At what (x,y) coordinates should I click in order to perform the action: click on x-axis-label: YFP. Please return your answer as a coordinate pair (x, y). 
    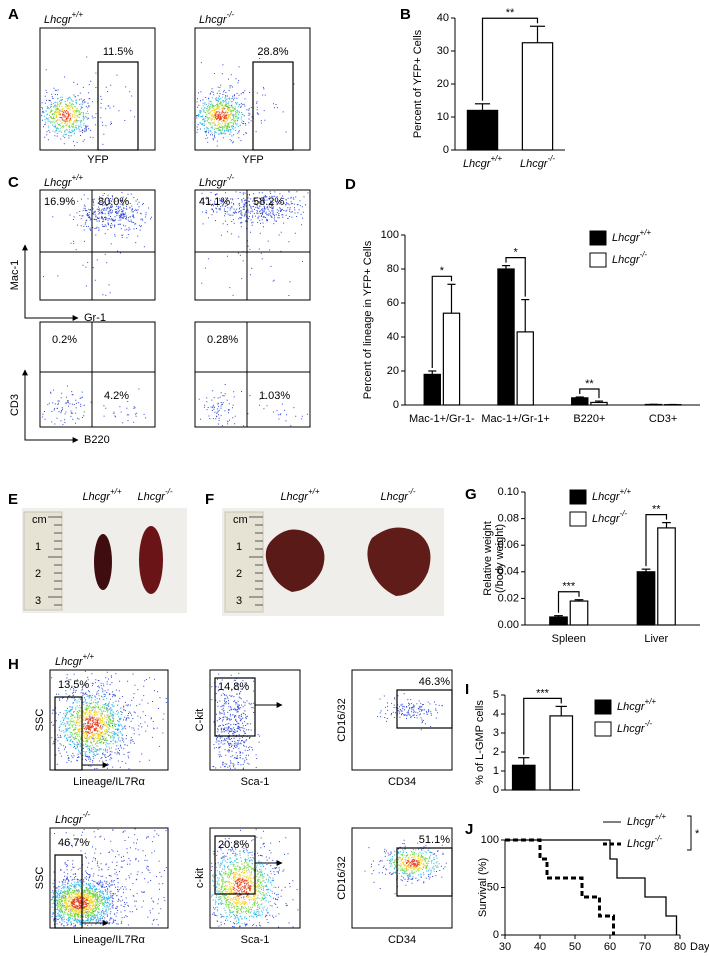
    Looking at the image, I should click on (252, 160).